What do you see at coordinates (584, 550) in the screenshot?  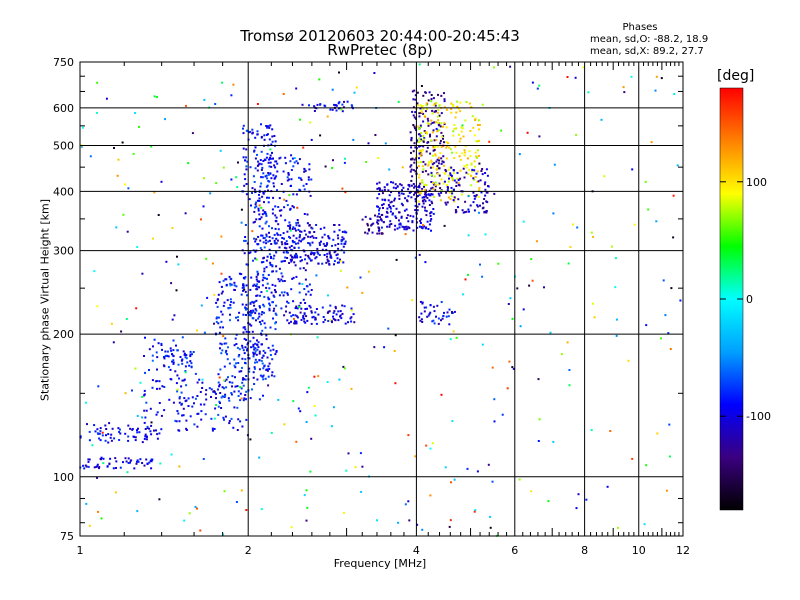 I see `x-tick-label: 8` at bounding box center [584, 550].